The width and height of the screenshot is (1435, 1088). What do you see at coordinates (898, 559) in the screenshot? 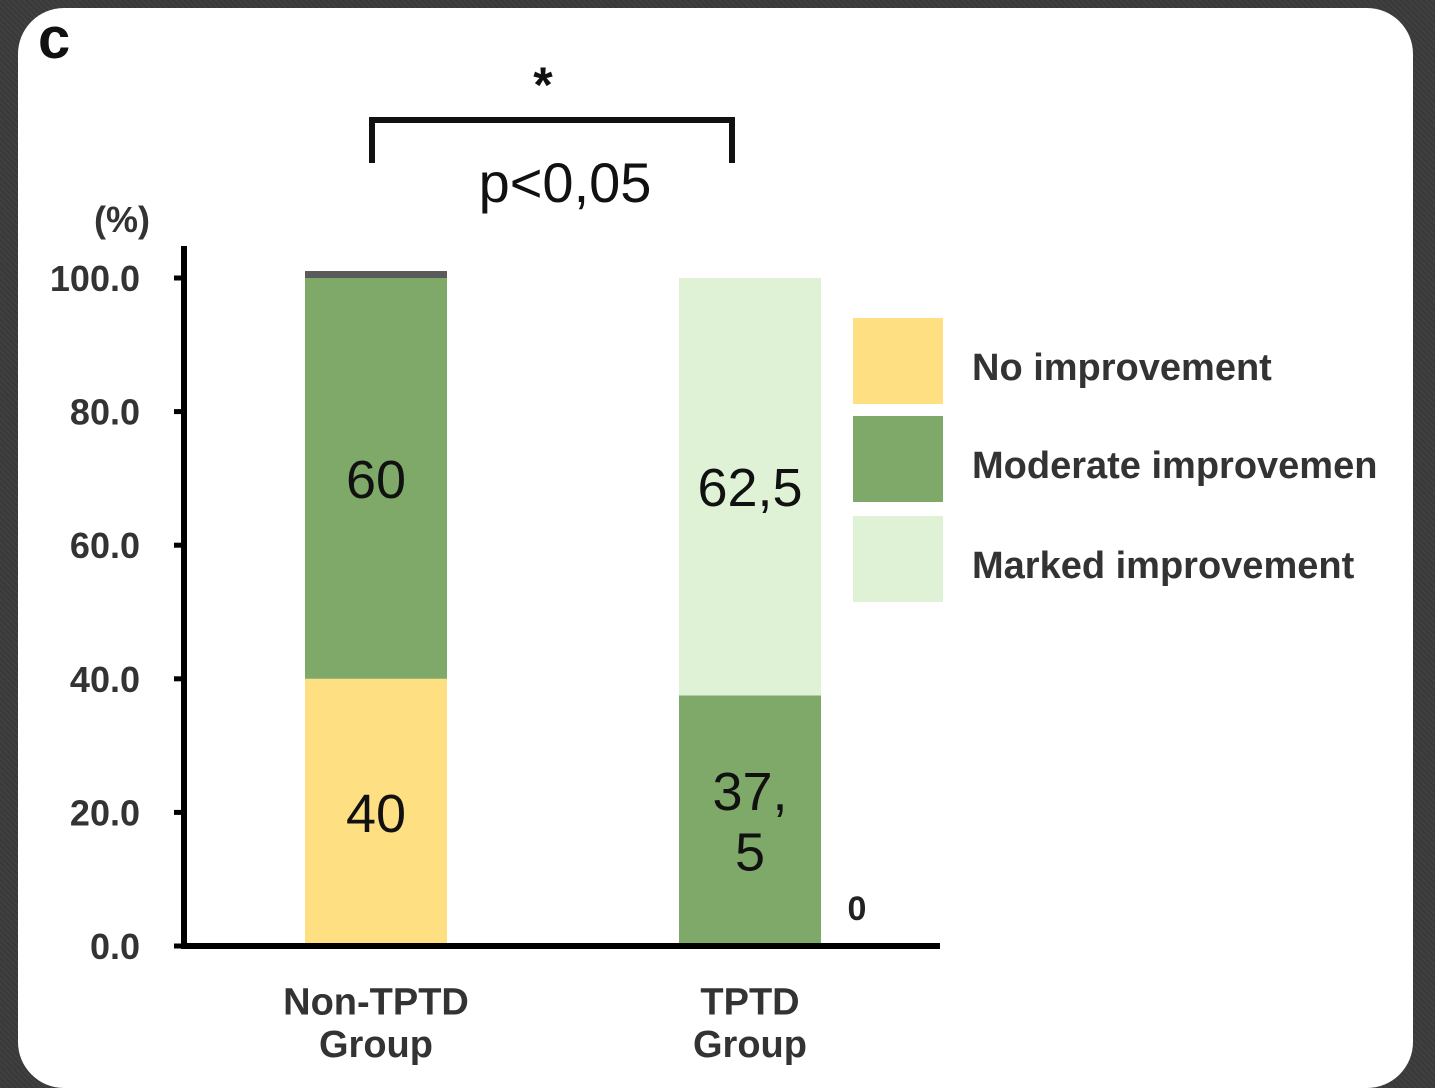
I see `legend-swatch-marked-improvement` at bounding box center [898, 559].